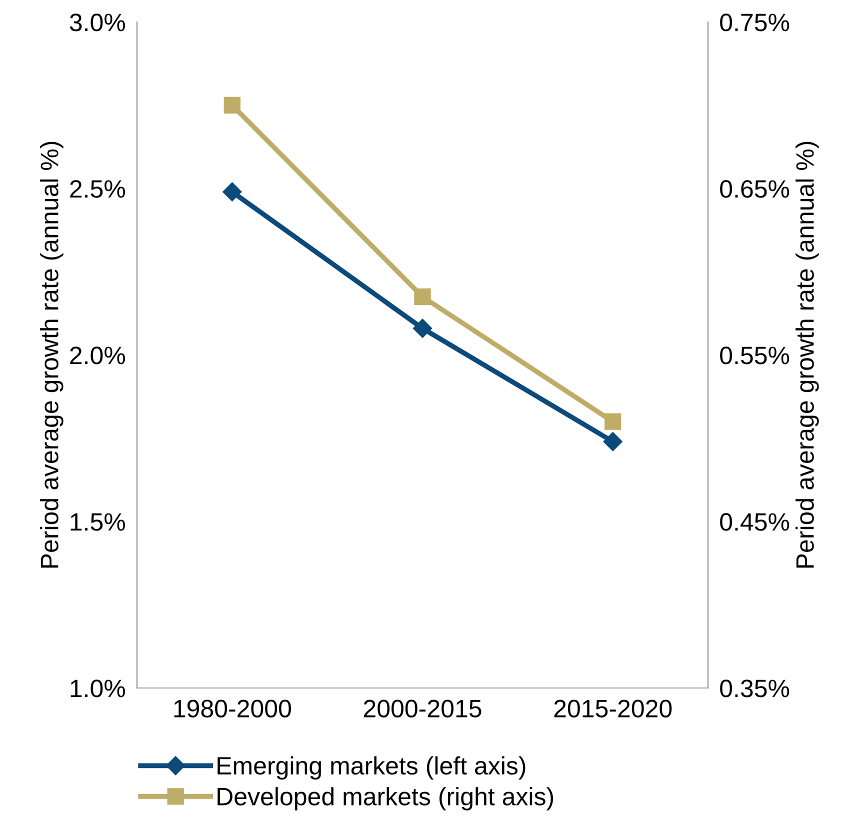 The width and height of the screenshot is (862, 832). Describe the element at coordinates (386, 798) in the screenshot. I see `legend-label: Developed markets (right axis)` at that location.